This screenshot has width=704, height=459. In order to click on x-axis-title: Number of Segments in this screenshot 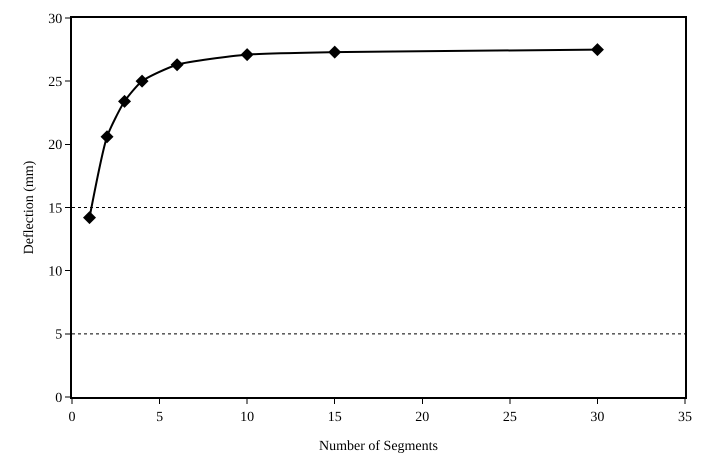, I will do `click(378, 446)`.